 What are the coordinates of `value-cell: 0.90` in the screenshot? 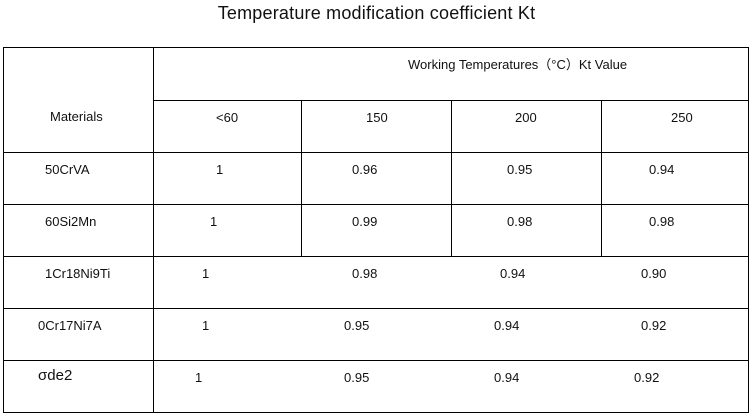 It's located at (654, 273).